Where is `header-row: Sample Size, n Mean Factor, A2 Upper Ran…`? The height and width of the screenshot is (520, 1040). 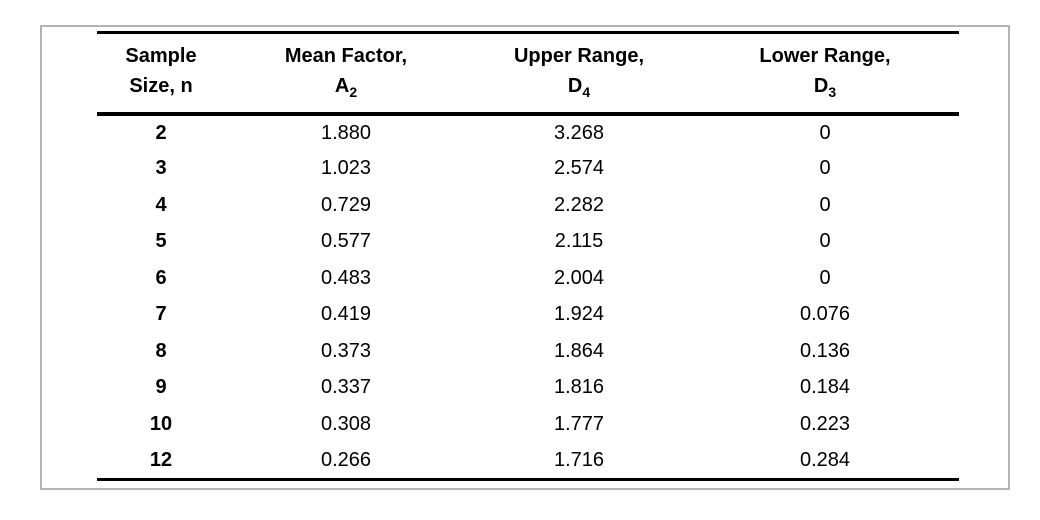
header-row: Sample Size, n Mean Factor, A2 Upper Ran… is located at coordinates (528, 74).